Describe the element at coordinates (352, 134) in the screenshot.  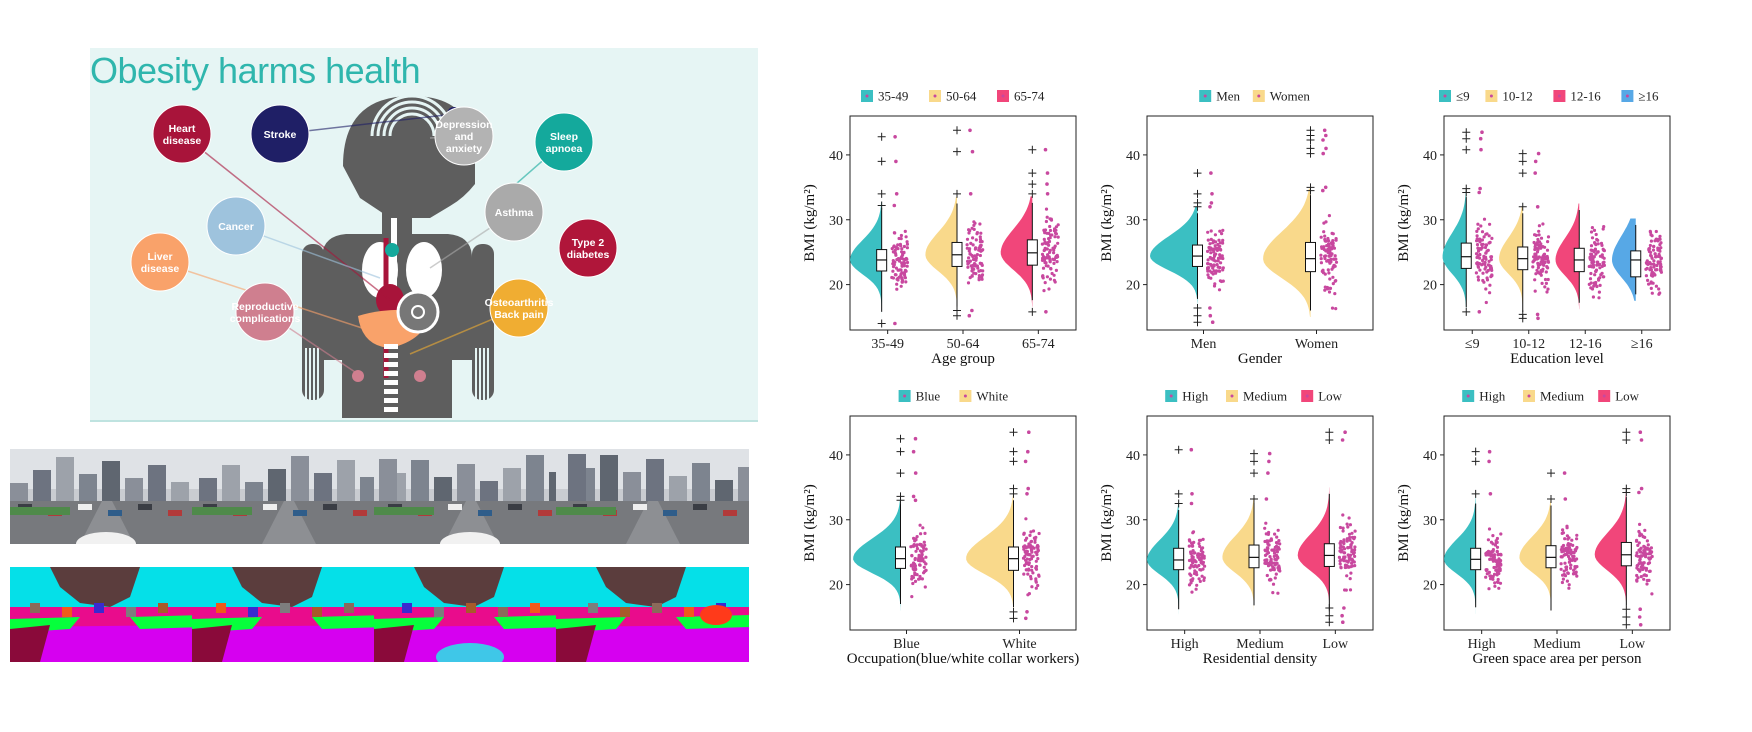
I see `condition-stroke: Stroke` at that location.